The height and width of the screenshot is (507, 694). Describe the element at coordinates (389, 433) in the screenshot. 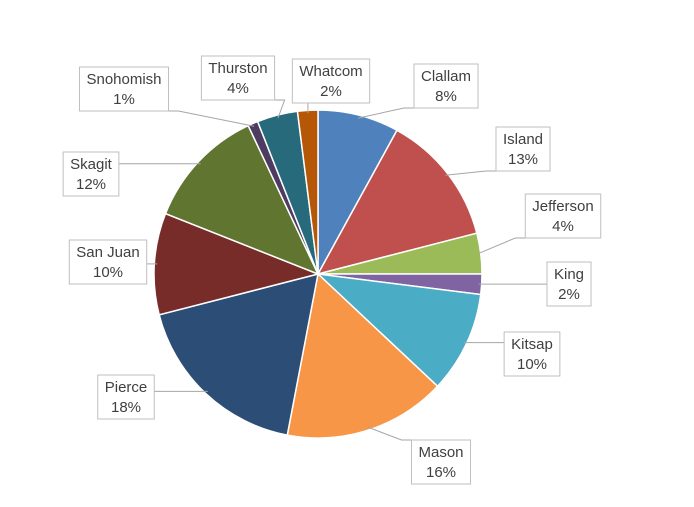

I see `leader-line-mason` at that location.